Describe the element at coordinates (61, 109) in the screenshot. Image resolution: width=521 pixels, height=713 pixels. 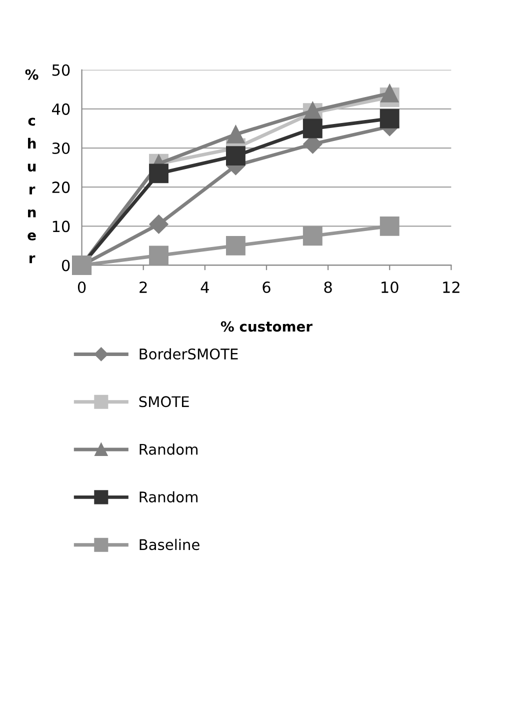
I see `y-tick-label: 40` at that location.